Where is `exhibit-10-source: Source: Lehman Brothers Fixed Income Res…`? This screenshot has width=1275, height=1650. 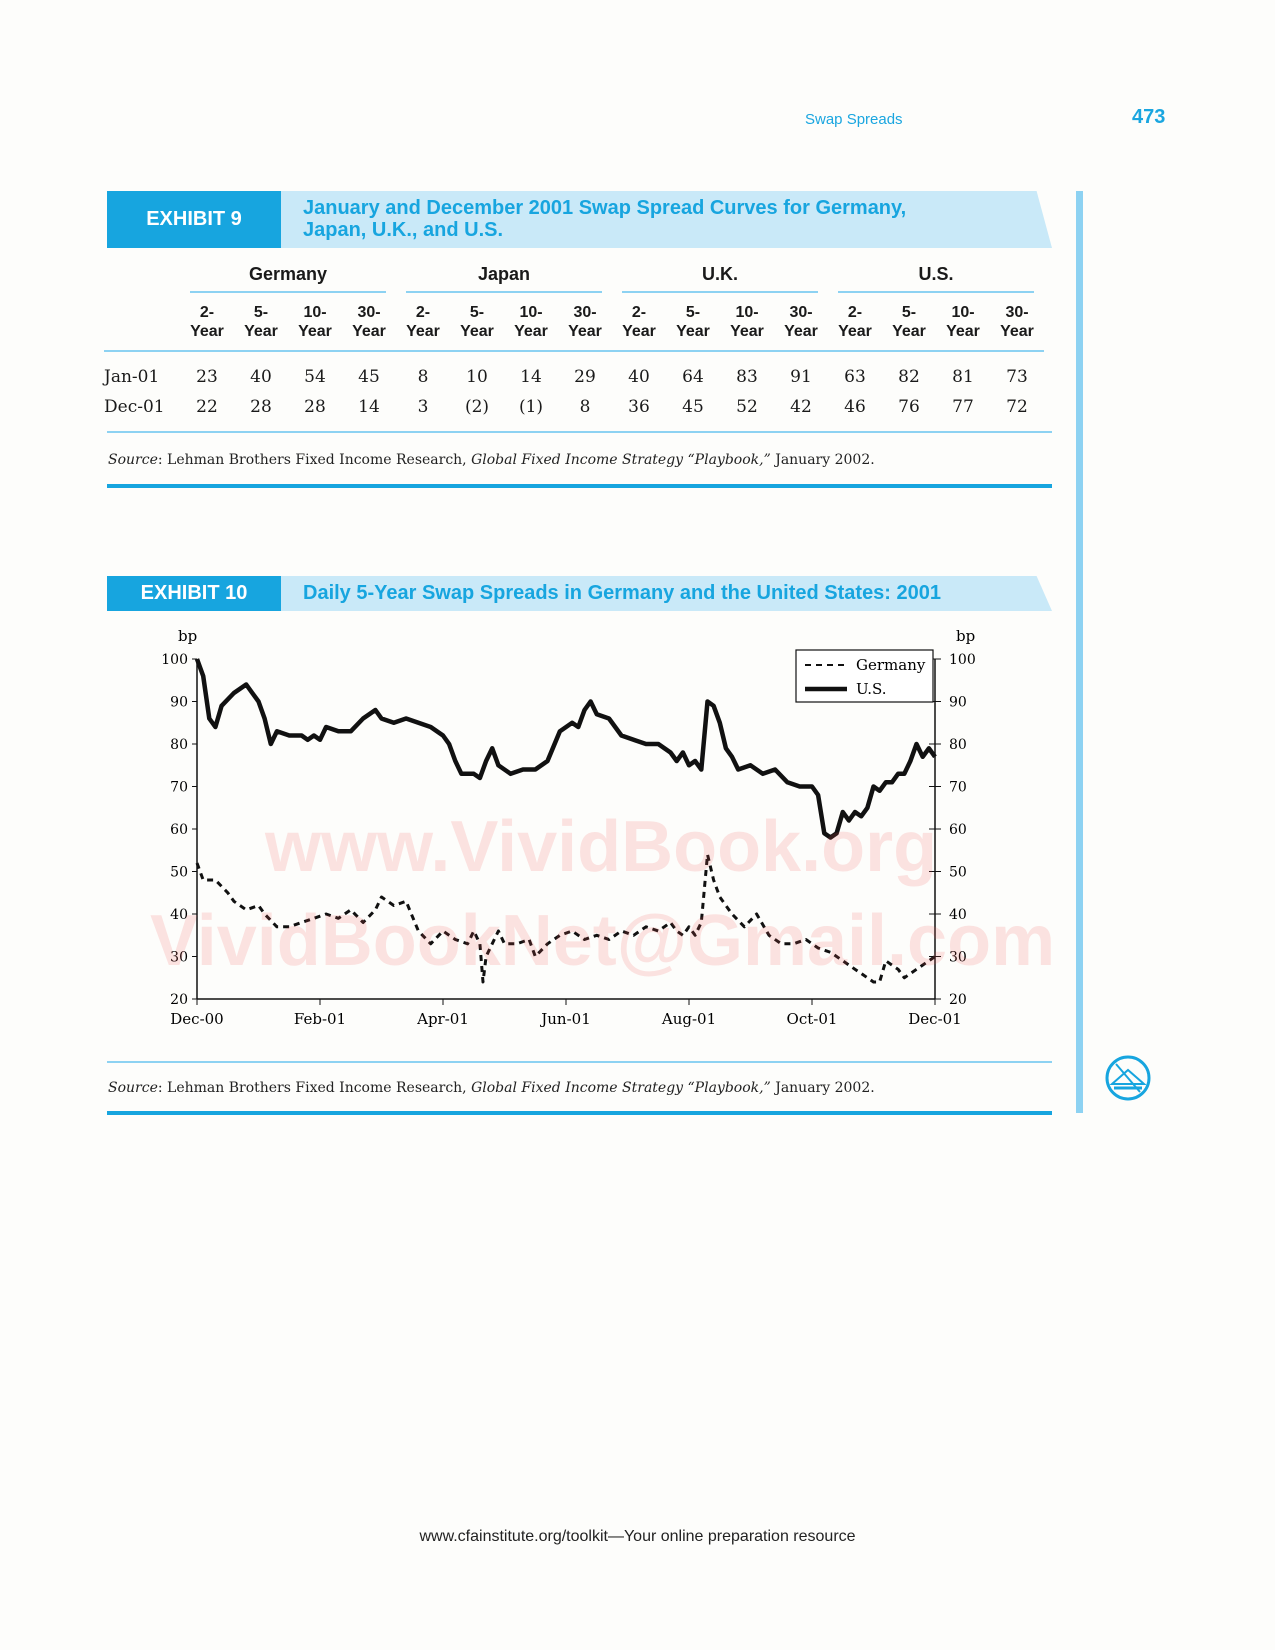 exhibit-10-source: Source: Lehman Brothers Fixed Income Res… is located at coordinates (491, 1088).